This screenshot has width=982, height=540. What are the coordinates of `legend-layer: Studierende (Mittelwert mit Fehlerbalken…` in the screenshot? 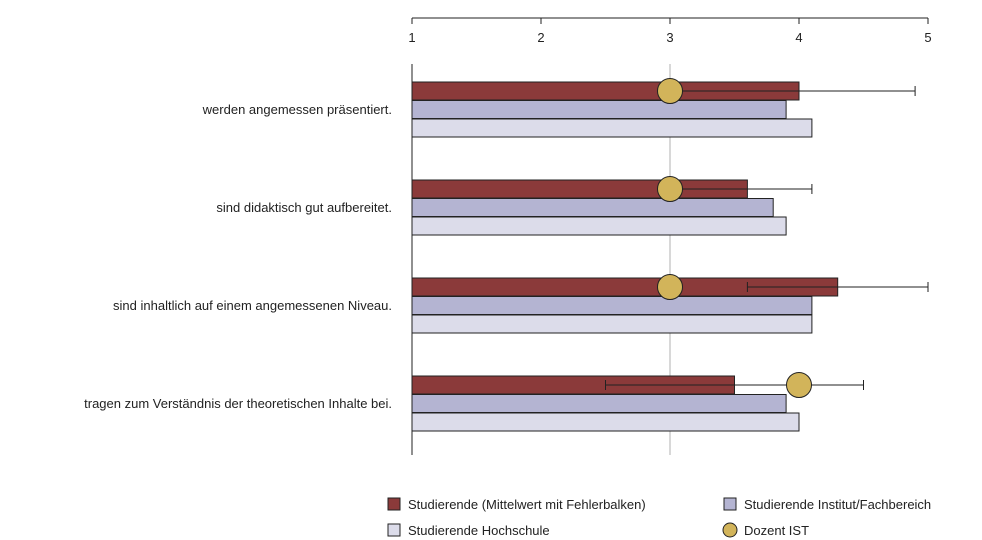 It's located at (659, 517).